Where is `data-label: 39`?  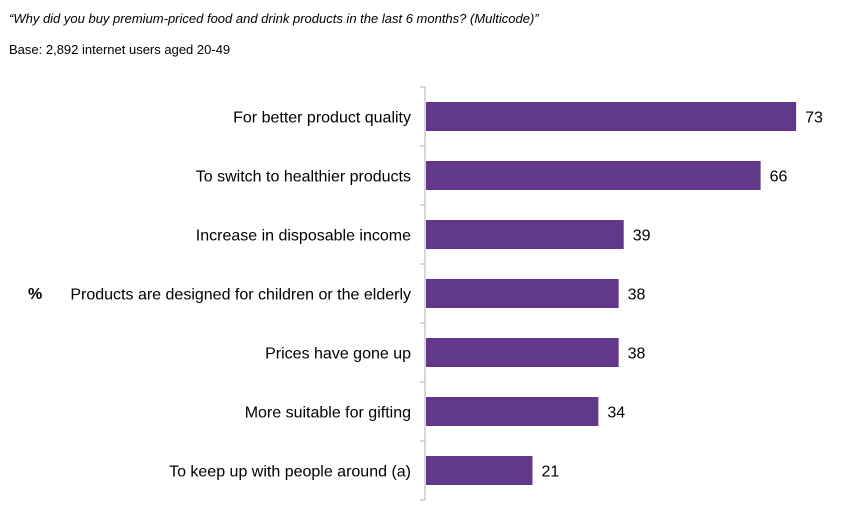 data-label: 39 is located at coordinates (642, 236).